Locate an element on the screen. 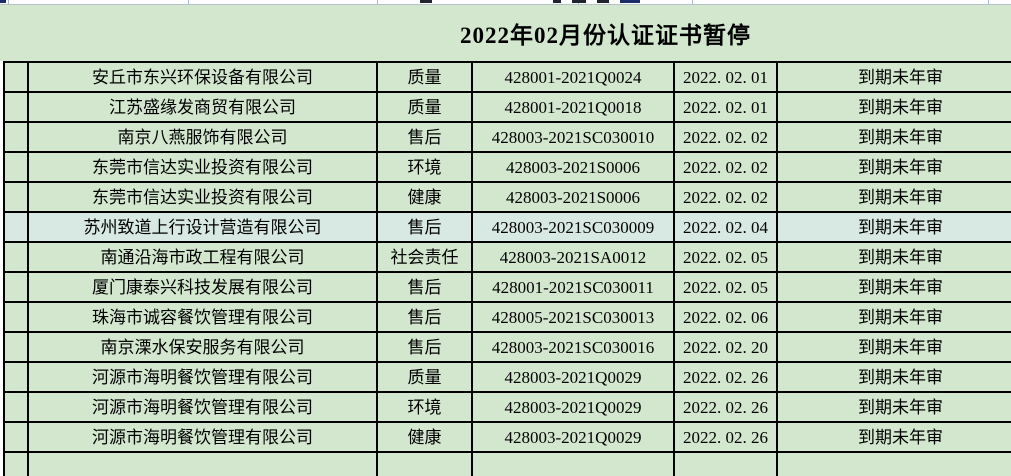 This screenshot has width=1011, height=476. cert-number-cell: 428003-2021SC030010 is located at coordinates (573, 137).